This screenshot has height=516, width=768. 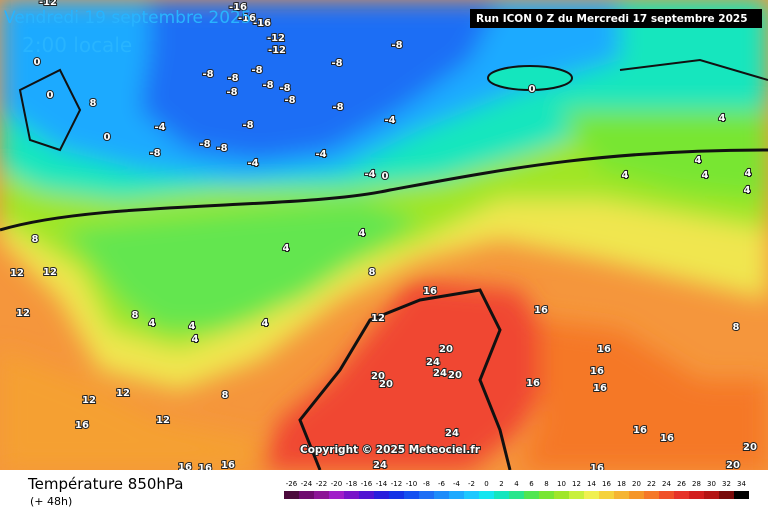 I want to click on valid-date: Vendredi 19 septembre 2025, so click(x=128, y=18).